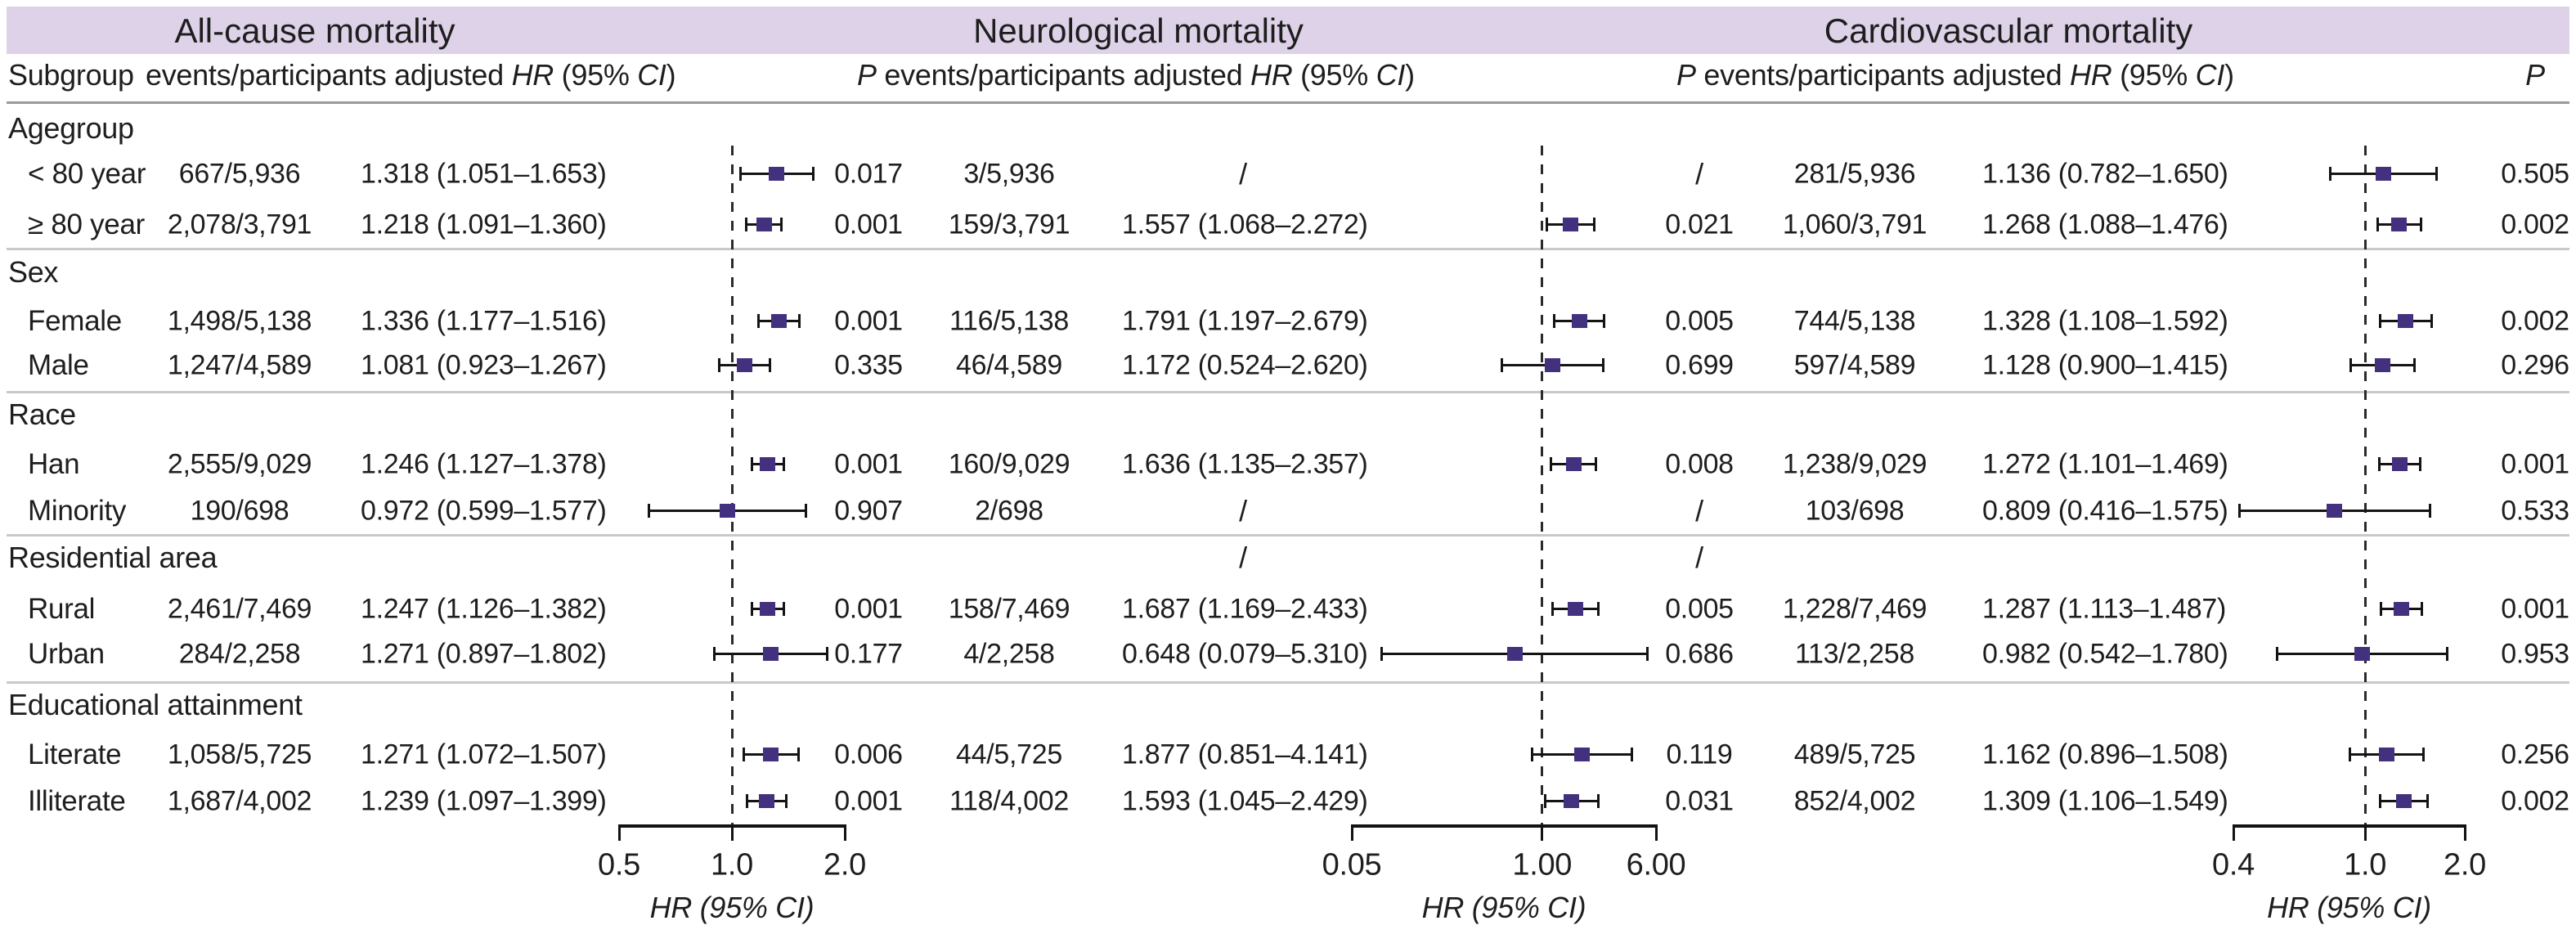 The width and height of the screenshot is (2576, 934). What do you see at coordinates (2105, 174) in the screenshot?
I see `hr-ci-cell: 1.136 (0.782–1.650)` at bounding box center [2105, 174].